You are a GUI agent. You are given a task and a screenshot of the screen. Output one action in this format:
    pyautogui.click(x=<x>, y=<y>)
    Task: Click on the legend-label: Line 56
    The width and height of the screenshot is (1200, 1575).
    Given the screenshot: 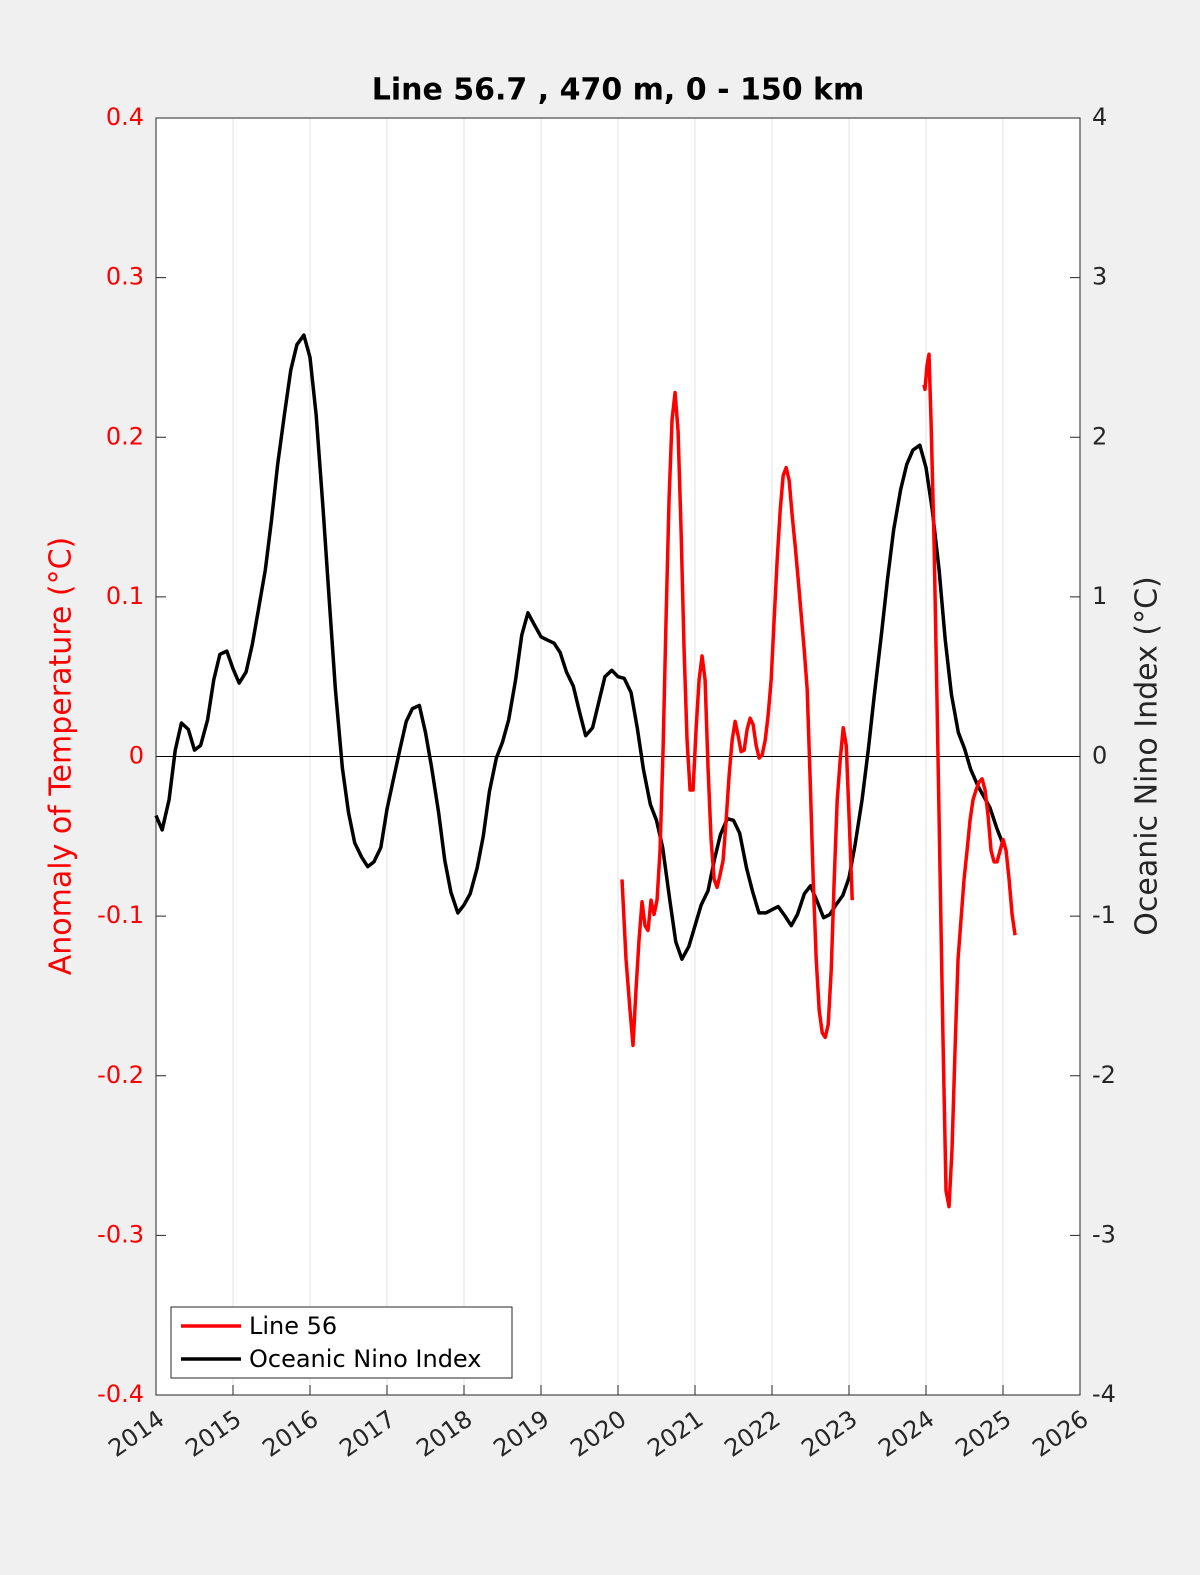 What is the action you would take?
    pyautogui.click(x=293, y=1326)
    